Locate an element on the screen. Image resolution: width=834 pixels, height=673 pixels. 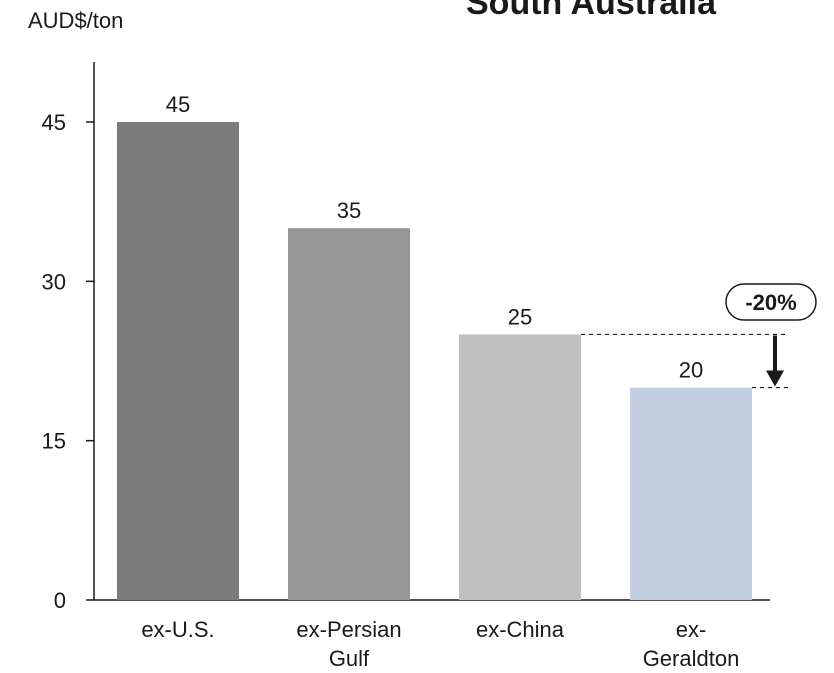
change-percent-label: -20% is located at coordinates (770, 302).